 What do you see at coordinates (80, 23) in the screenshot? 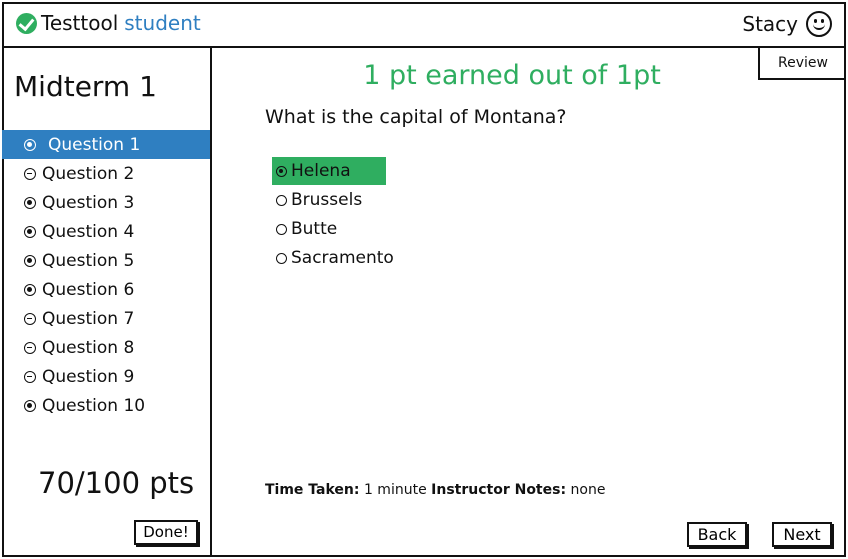
I see `brand-name: Testtool` at bounding box center [80, 23].